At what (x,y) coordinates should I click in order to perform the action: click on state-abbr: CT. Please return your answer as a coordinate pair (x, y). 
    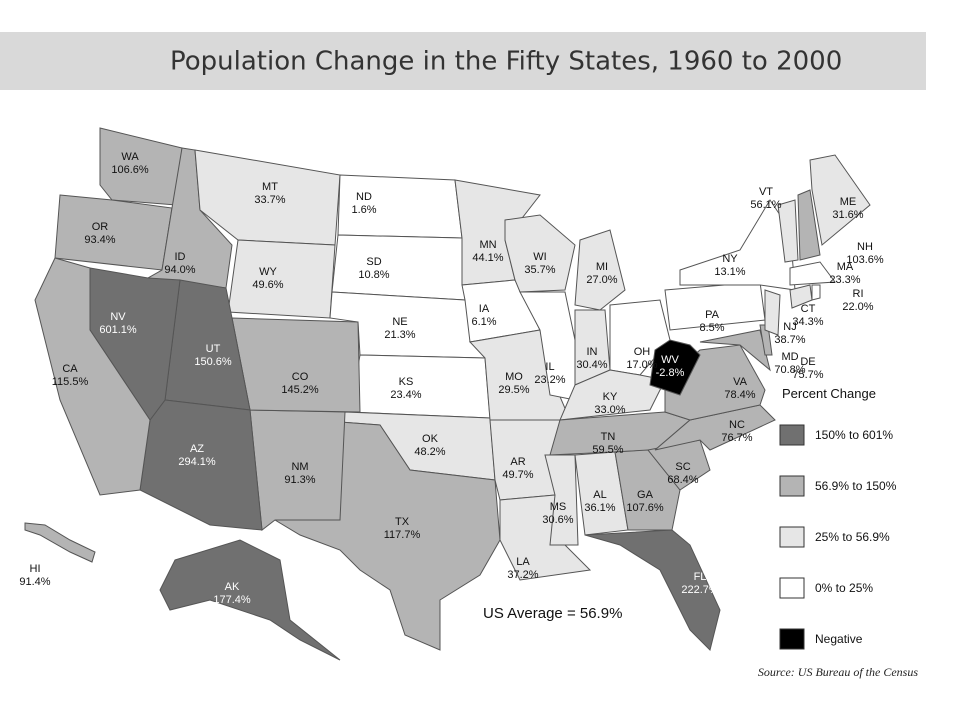
    Looking at the image, I should click on (808, 309).